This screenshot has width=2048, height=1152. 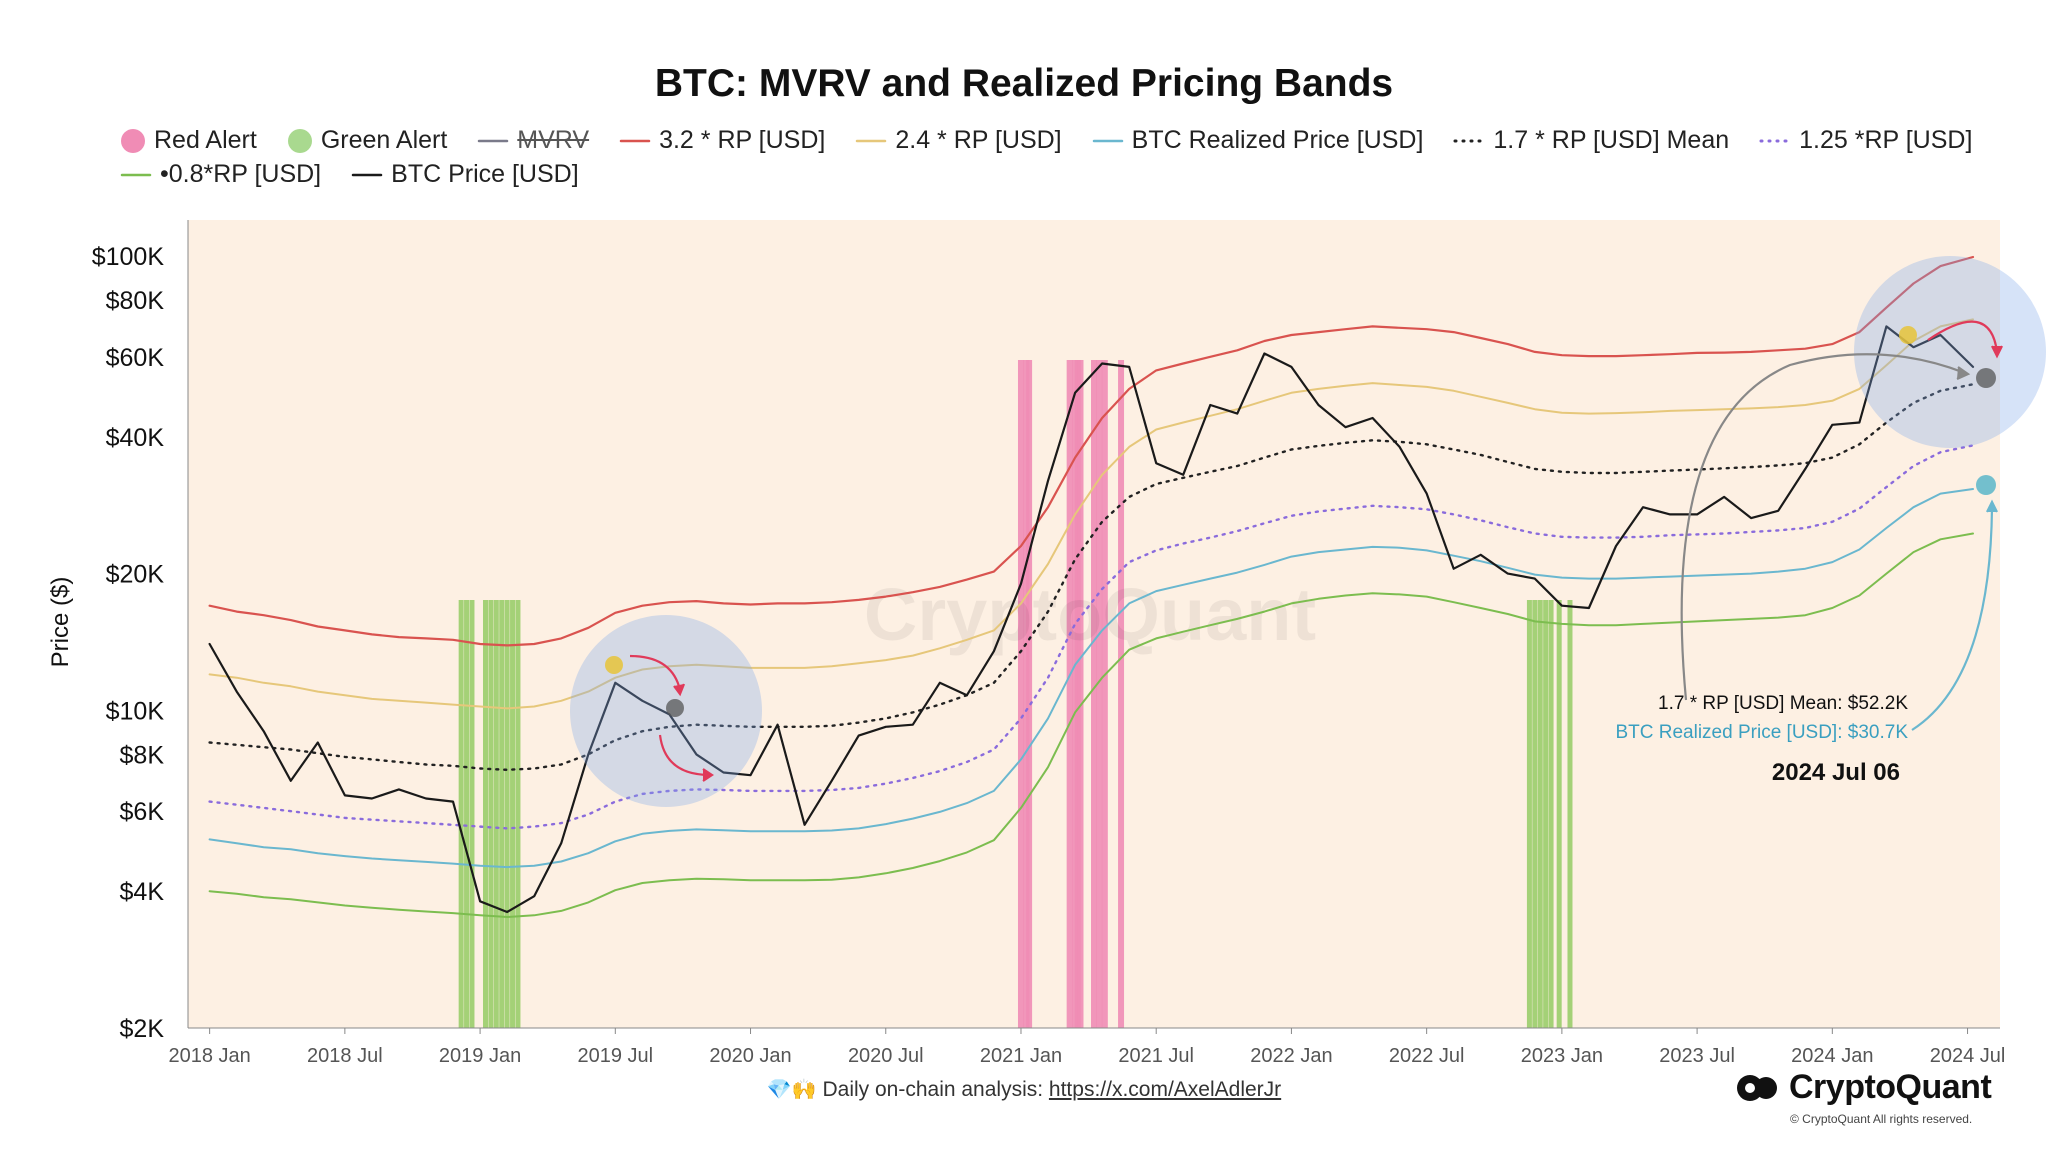 I want to click on legend-item: 1.25 *RP [USD], so click(x=1865, y=140).